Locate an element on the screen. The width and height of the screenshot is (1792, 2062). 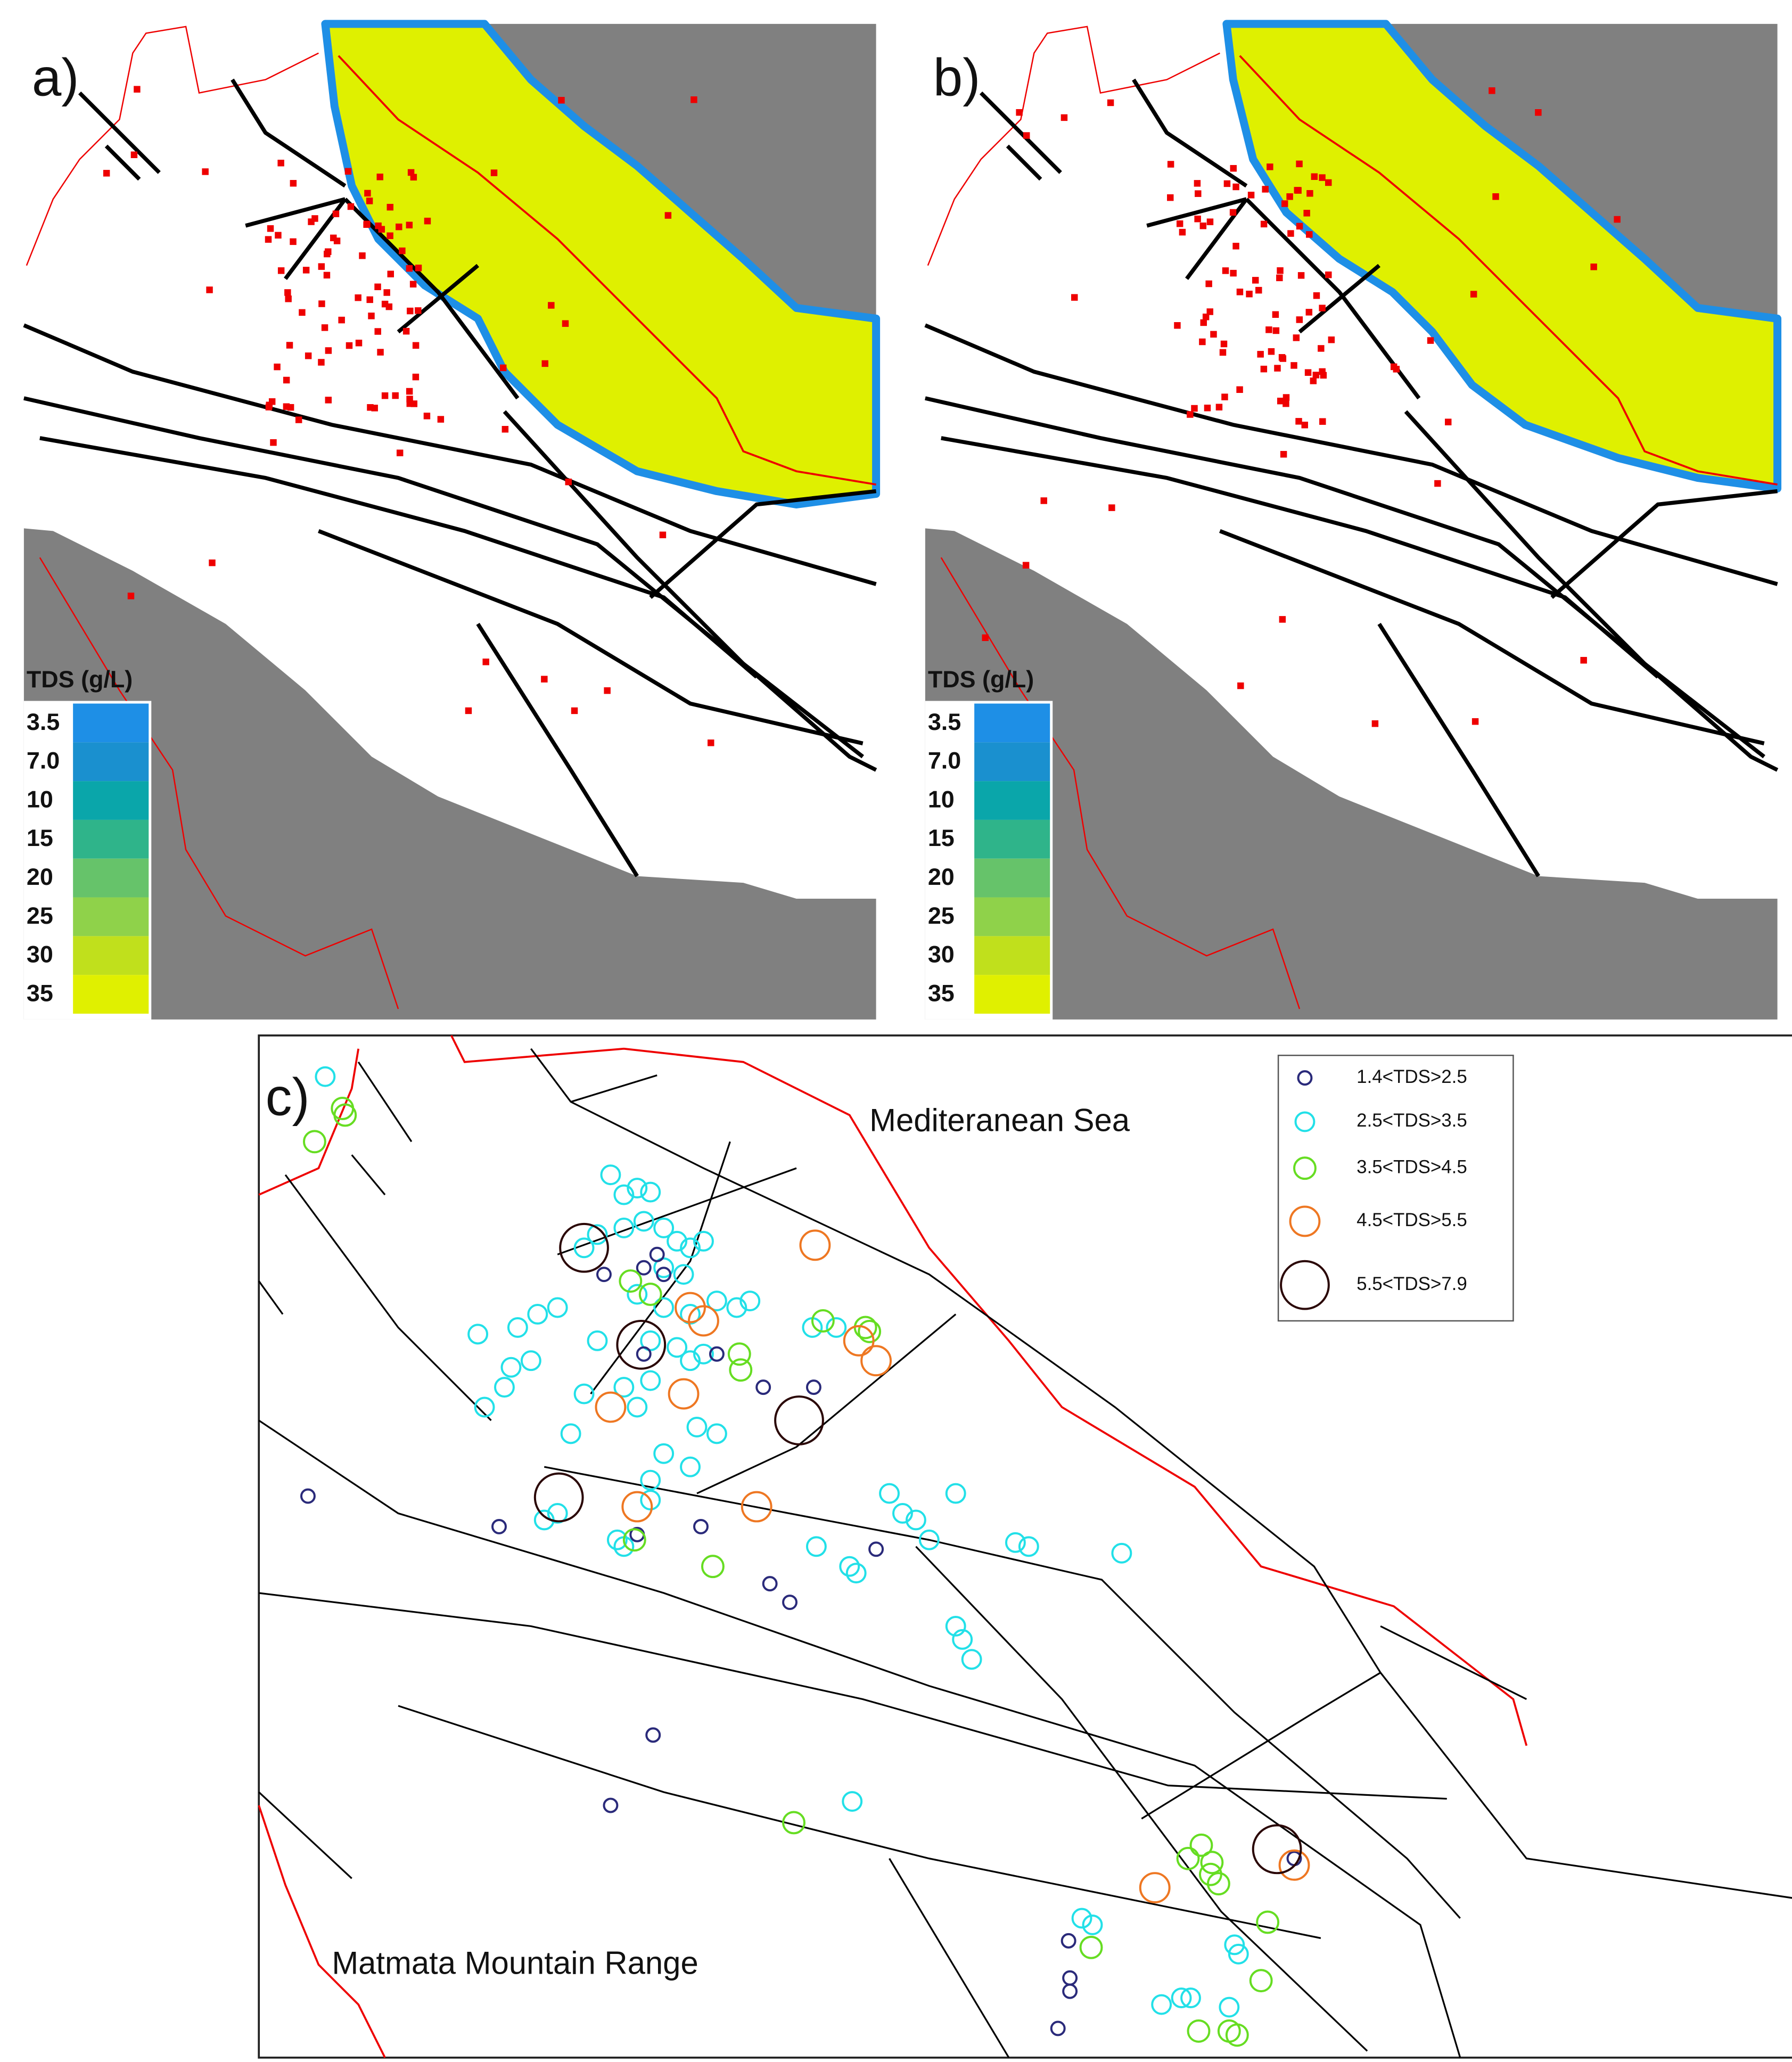
legend-label: 5.5<TDS>7.9 is located at coordinates (1412, 1284).